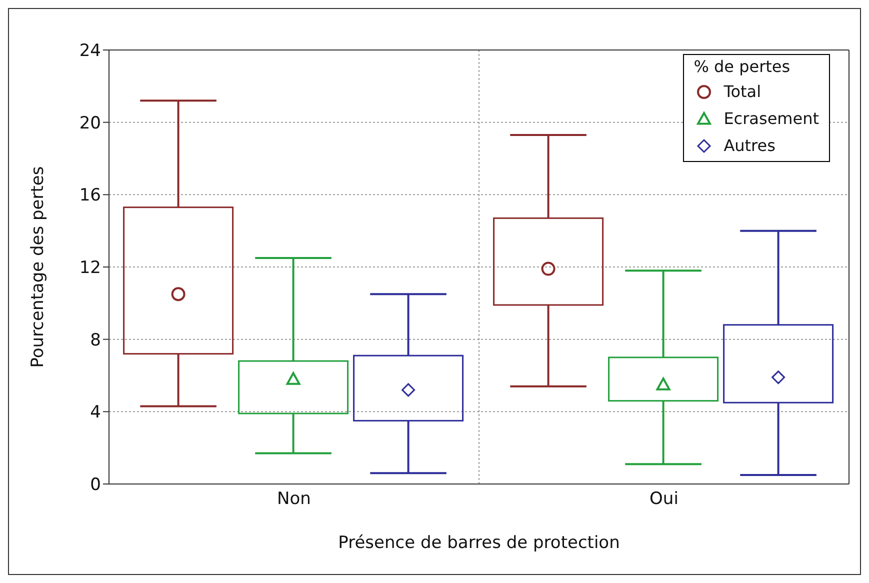 The height and width of the screenshot is (583, 869). I want to click on y-tick-label: 4, so click(95, 412).